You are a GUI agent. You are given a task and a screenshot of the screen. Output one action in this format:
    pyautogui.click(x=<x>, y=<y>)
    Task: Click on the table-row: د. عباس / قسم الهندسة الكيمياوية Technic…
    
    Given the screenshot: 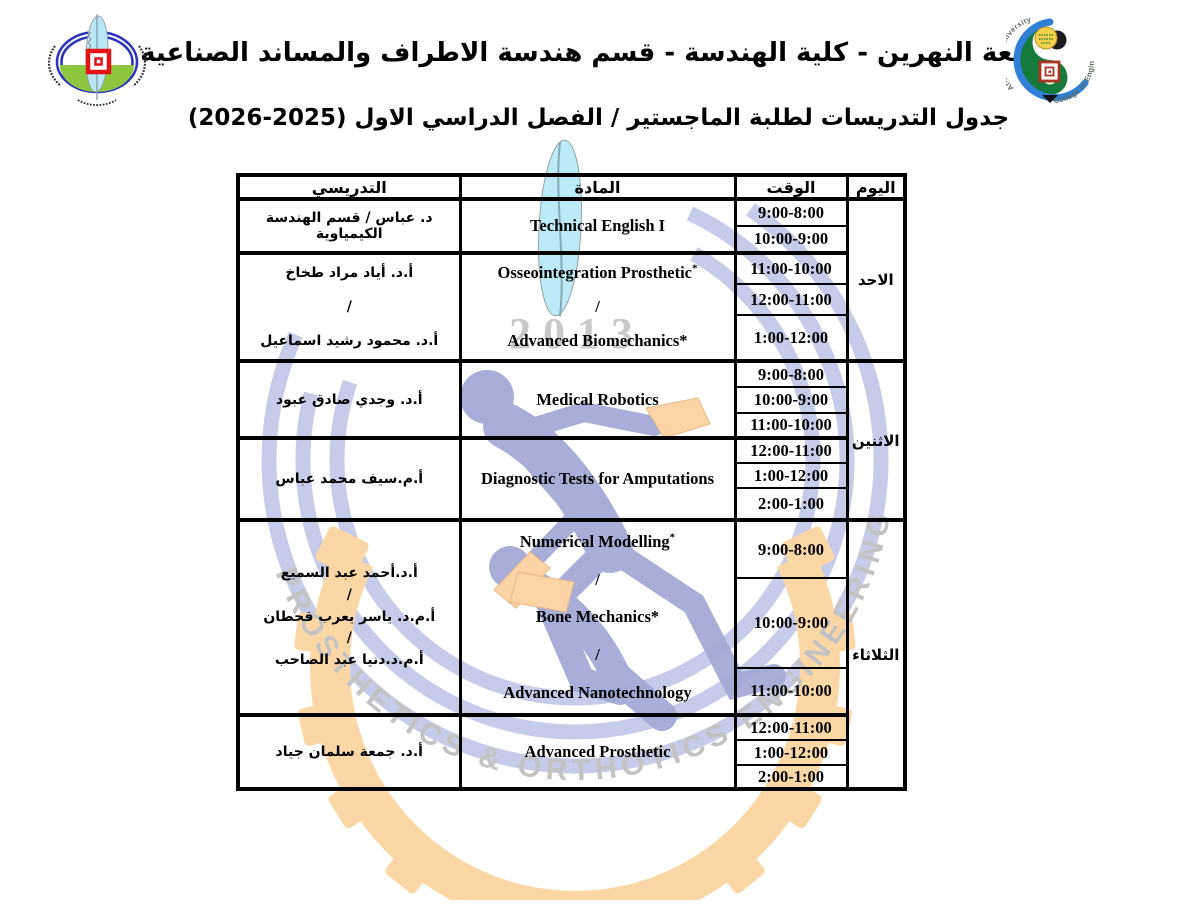 What is the action you would take?
    pyautogui.click(x=571, y=279)
    